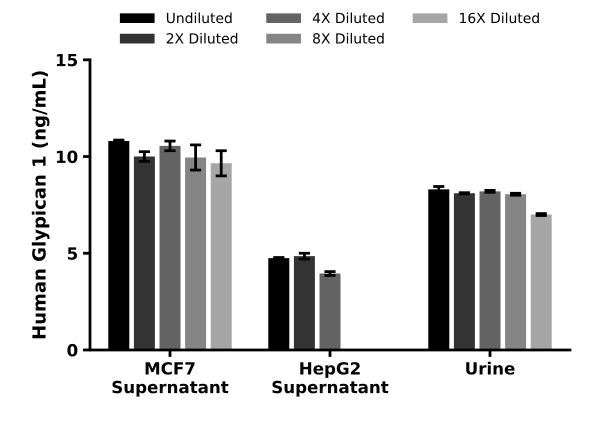 The height and width of the screenshot is (443, 600). Describe the element at coordinates (330, 379) in the screenshot. I see `x-tick-label: HepG2 Supernatant` at that location.